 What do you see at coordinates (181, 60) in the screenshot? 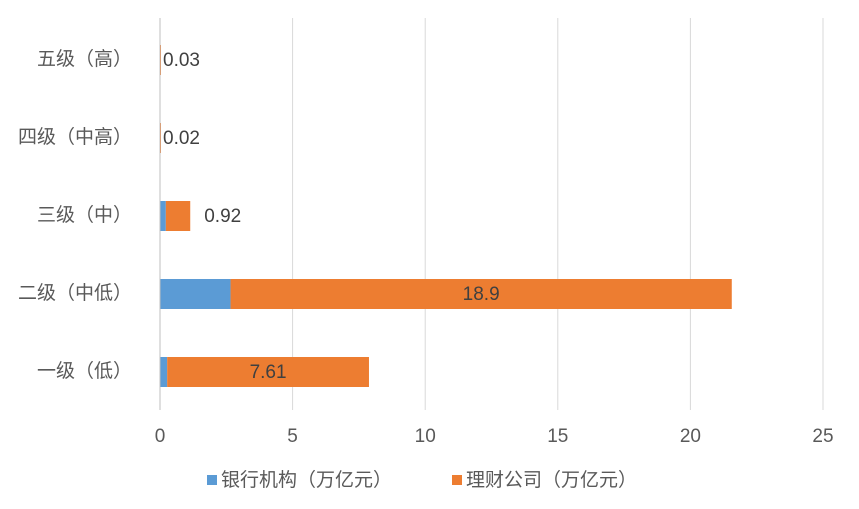
I see `data-label: 0.03` at bounding box center [181, 60].